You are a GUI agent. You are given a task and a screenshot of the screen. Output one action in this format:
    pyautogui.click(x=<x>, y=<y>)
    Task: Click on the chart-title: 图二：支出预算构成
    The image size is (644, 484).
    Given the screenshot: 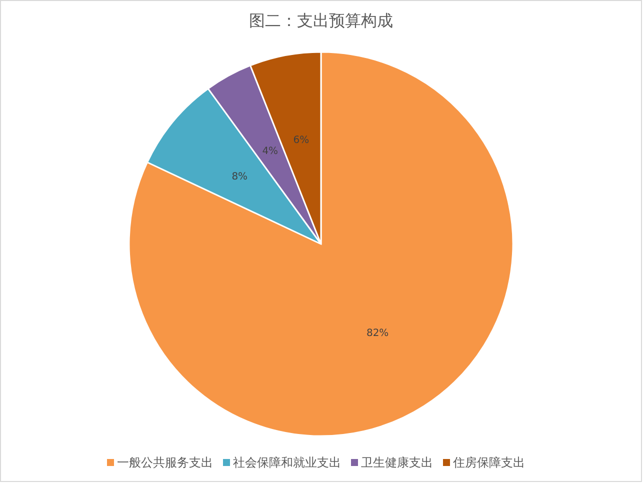 What is the action you would take?
    pyautogui.click(x=321, y=20)
    